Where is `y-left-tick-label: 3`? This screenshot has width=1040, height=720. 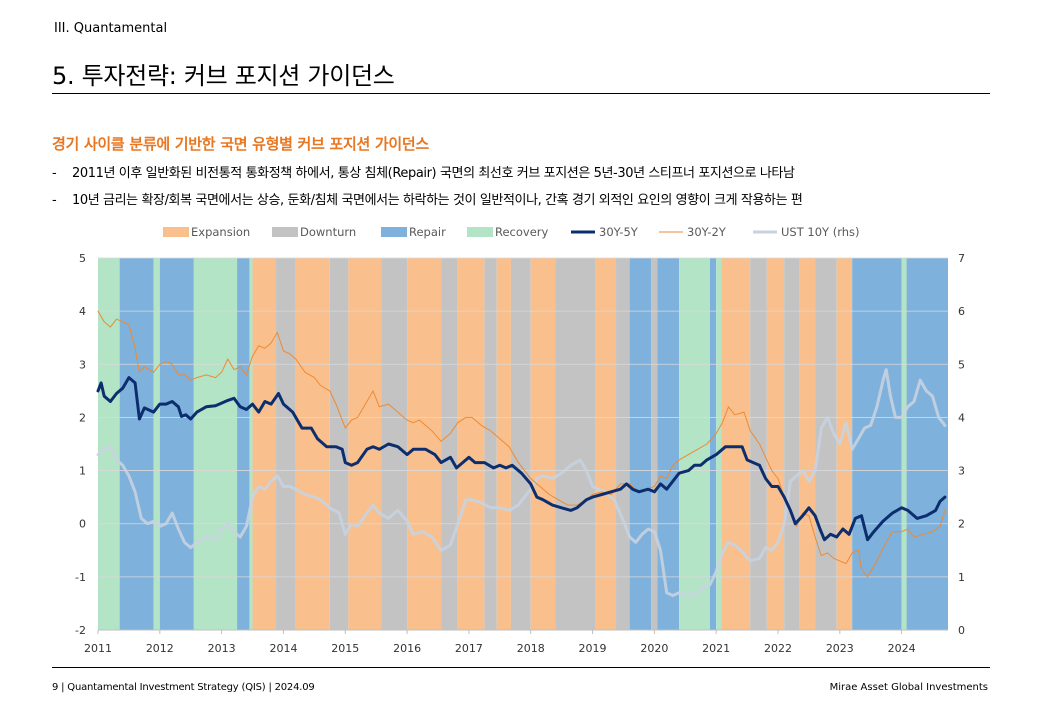
y-left-tick-label: 3 is located at coordinates (82, 364).